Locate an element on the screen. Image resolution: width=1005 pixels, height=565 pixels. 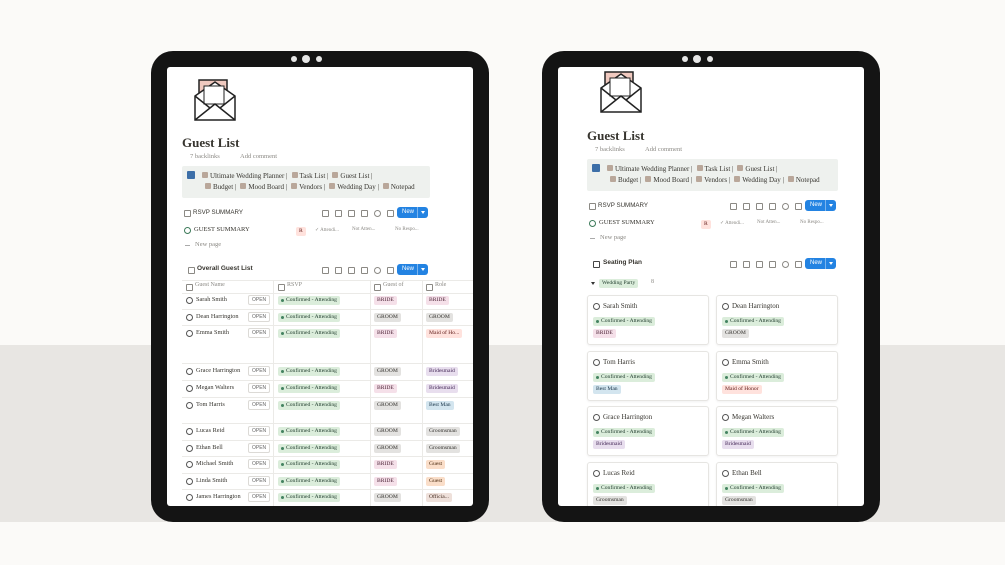
role-tag: Best Man is located at coordinates (440, 405).